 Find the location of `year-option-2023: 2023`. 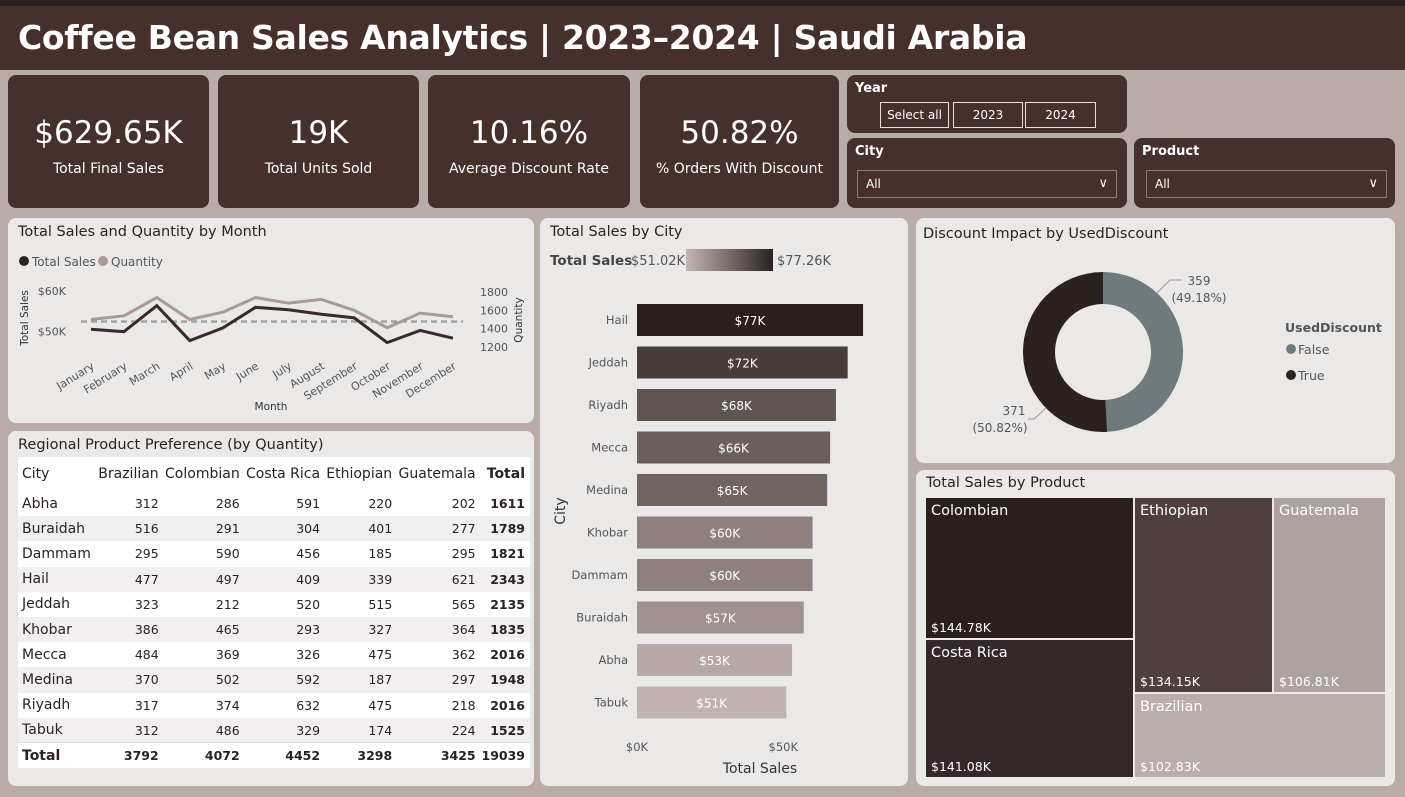

year-option-2023: 2023 is located at coordinates (988, 115).